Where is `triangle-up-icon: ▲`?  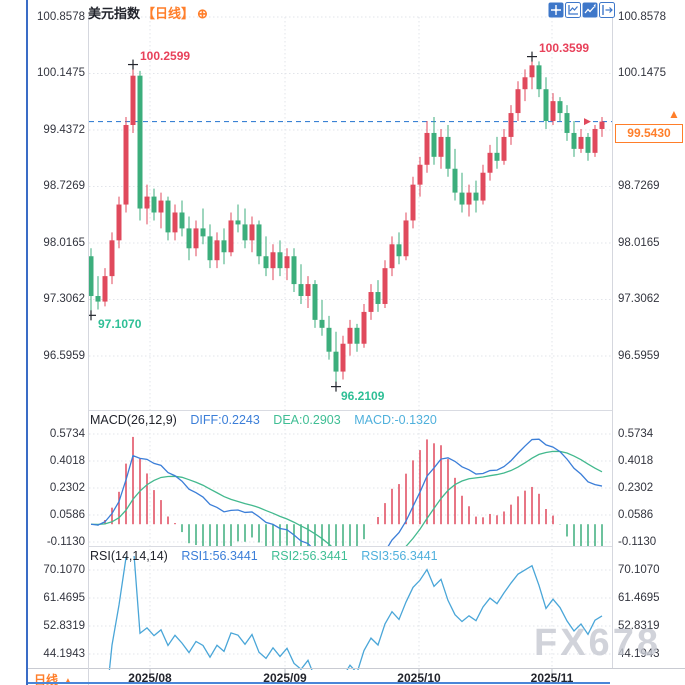
triangle-up-icon: ▲ is located at coordinates (68, 680).